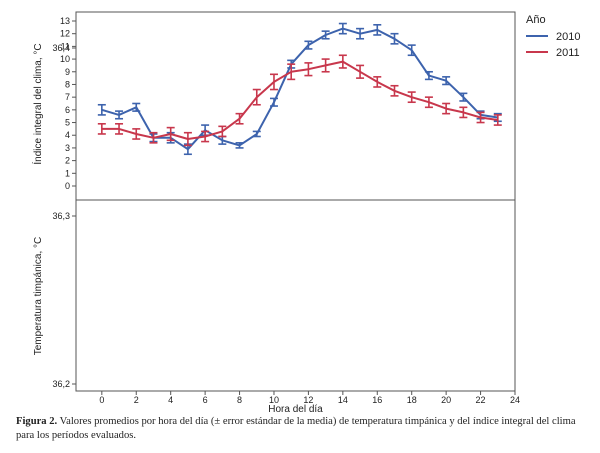 This screenshot has height=453, width=600. I want to click on x-axis-label: Hora del día, so click(295, 408).